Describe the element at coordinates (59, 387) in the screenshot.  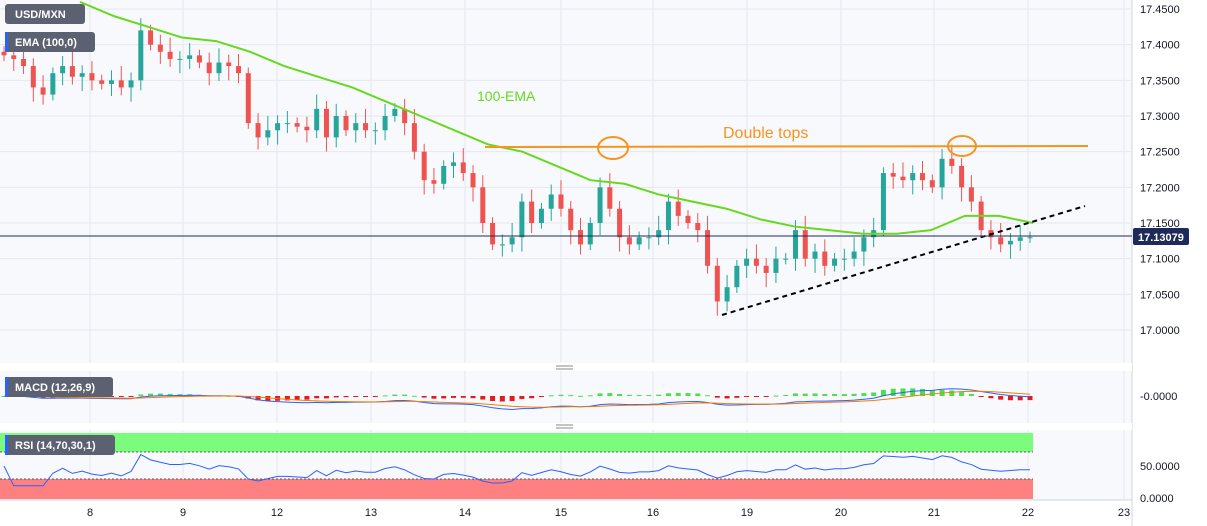
I see `macd-tag: MACD (12,26,9)` at that location.